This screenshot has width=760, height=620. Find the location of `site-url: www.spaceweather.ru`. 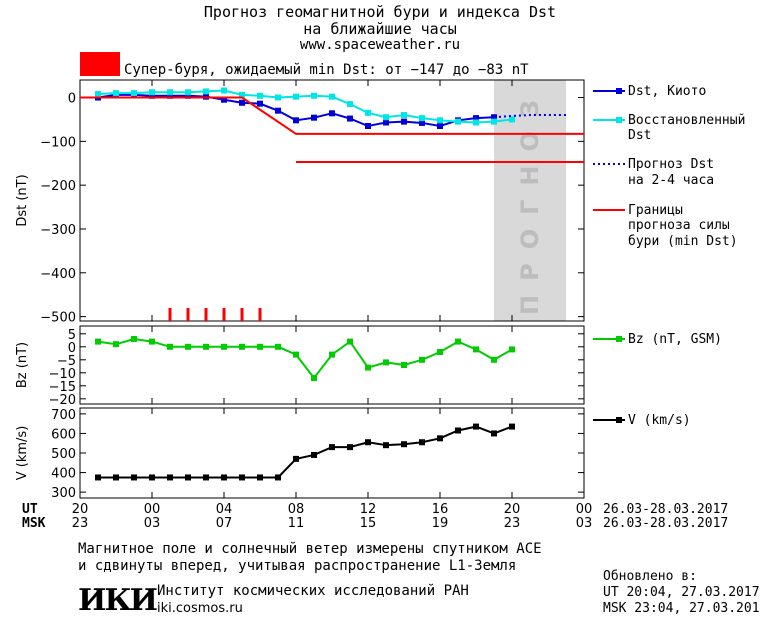

site-url: www.spaceweather.ru is located at coordinates (380, 45).